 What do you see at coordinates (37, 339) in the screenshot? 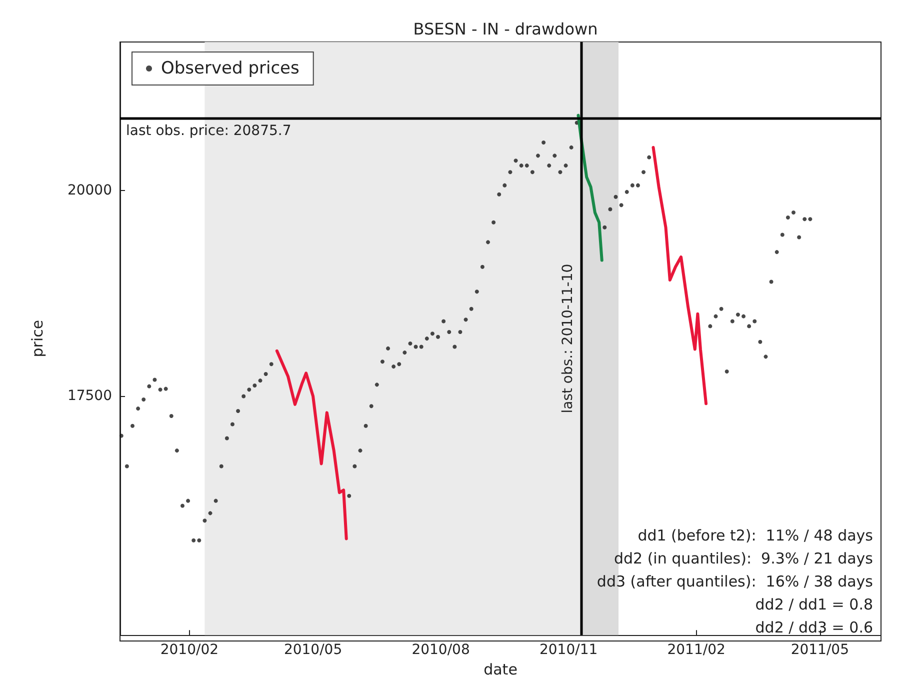
I see `y-axis-title: price` at bounding box center [37, 339].